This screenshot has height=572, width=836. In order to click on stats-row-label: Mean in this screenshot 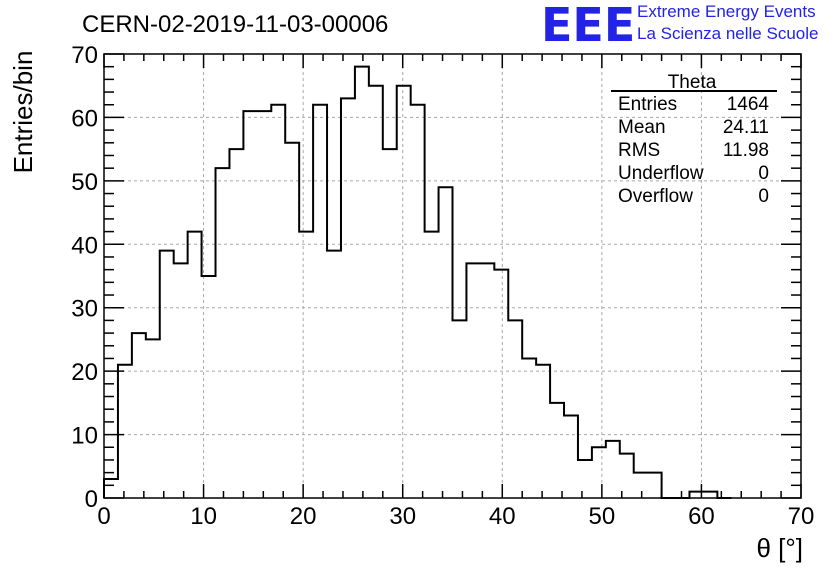, I will do `click(642, 127)`.